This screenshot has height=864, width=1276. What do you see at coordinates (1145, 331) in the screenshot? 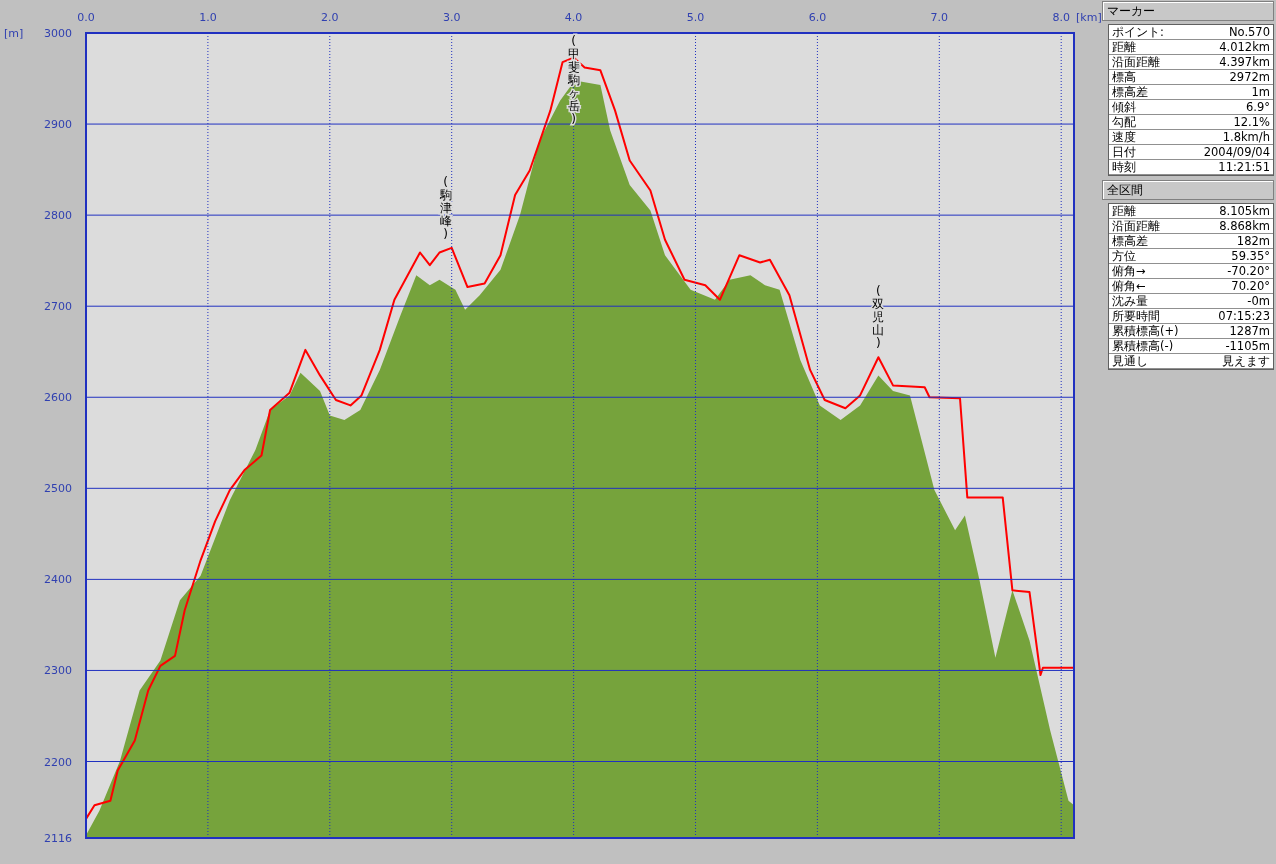
I see `text: 累積標高(+)` at bounding box center [1145, 331].